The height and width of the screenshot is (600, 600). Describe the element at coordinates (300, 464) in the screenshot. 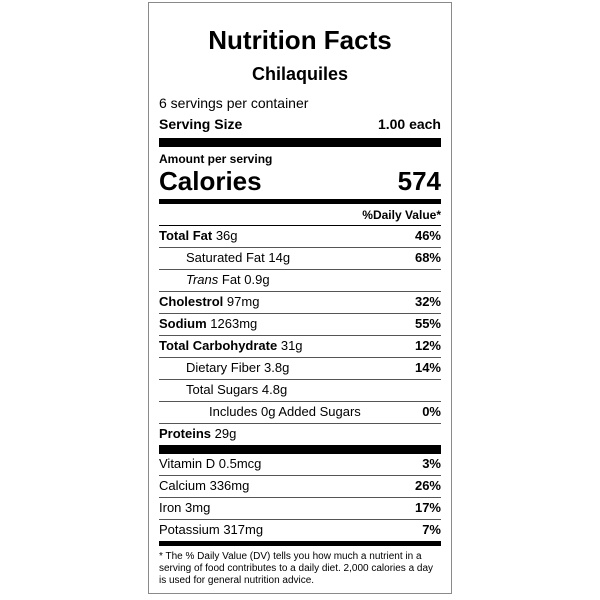

I see `vitamin-row-vitamin-d: Vitamin D 0.5mcg 3%` at that location.